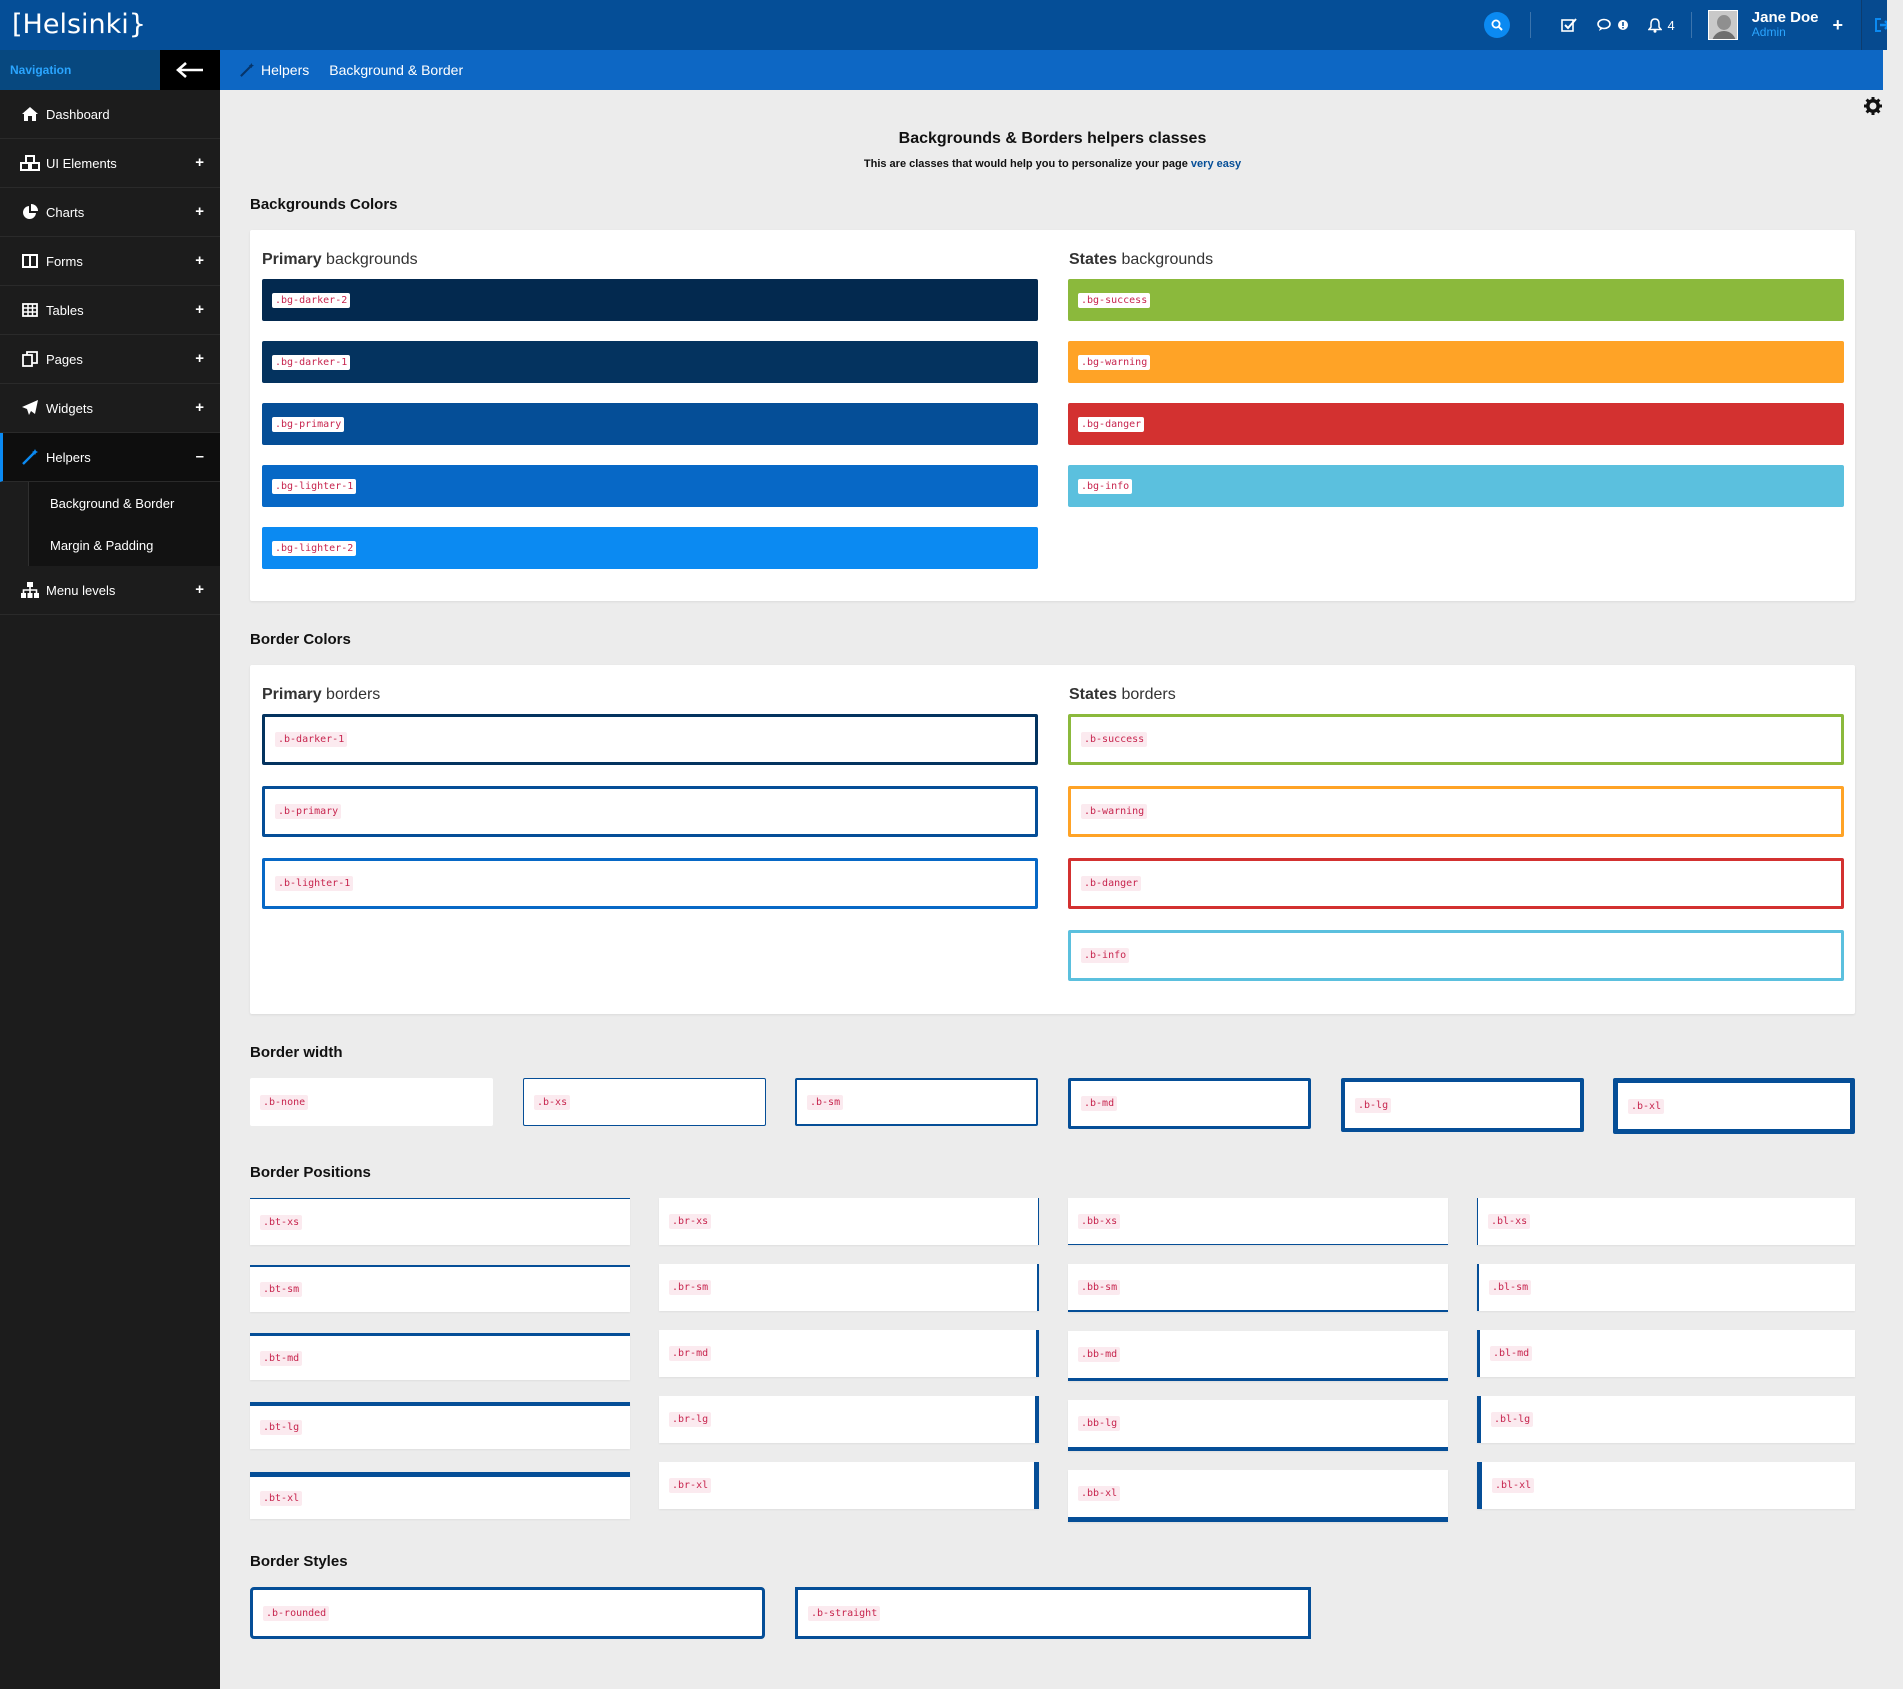 The height and width of the screenshot is (1689, 1903). Describe the element at coordinates (300, 639) in the screenshot. I see `section-title-border-colors: Border Colors` at that location.